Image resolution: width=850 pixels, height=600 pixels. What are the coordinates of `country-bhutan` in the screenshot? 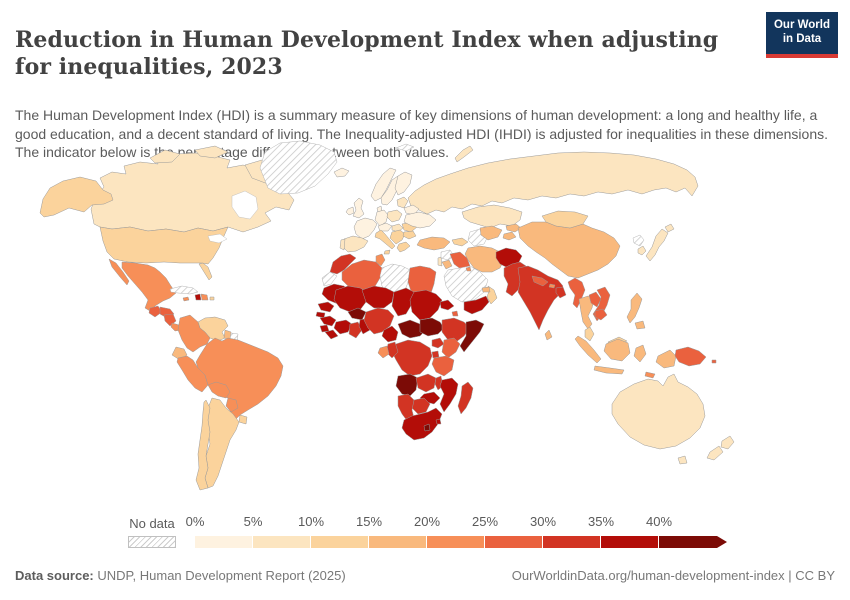 It's located at (552, 286).